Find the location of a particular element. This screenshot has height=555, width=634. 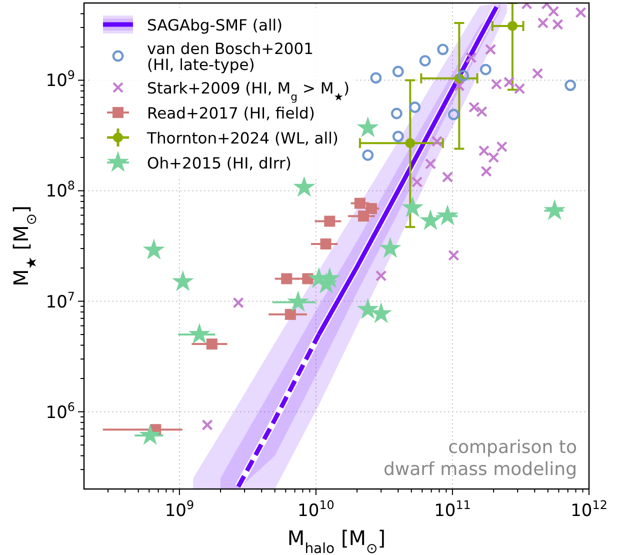

legend-label: SAGAbg-SMF (all) is located at coordinates (215, 25).